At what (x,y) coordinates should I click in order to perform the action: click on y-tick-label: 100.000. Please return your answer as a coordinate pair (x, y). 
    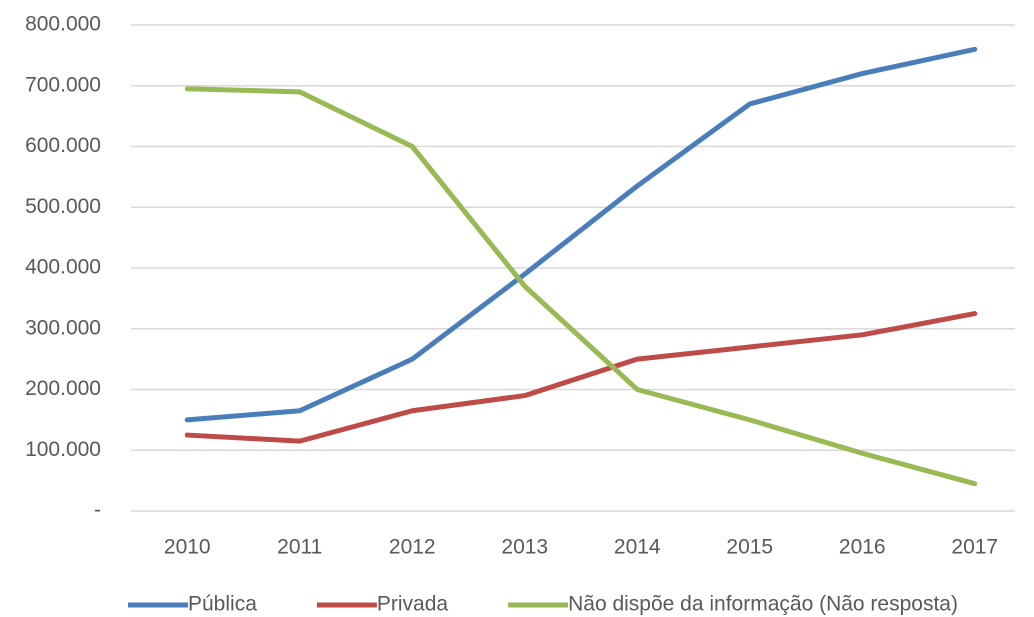
    Looking at the image, I should click on (63, 449).